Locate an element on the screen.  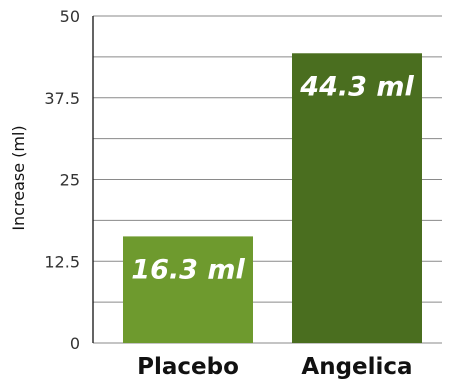
bar-placebo is located at coordinates (188, 289).